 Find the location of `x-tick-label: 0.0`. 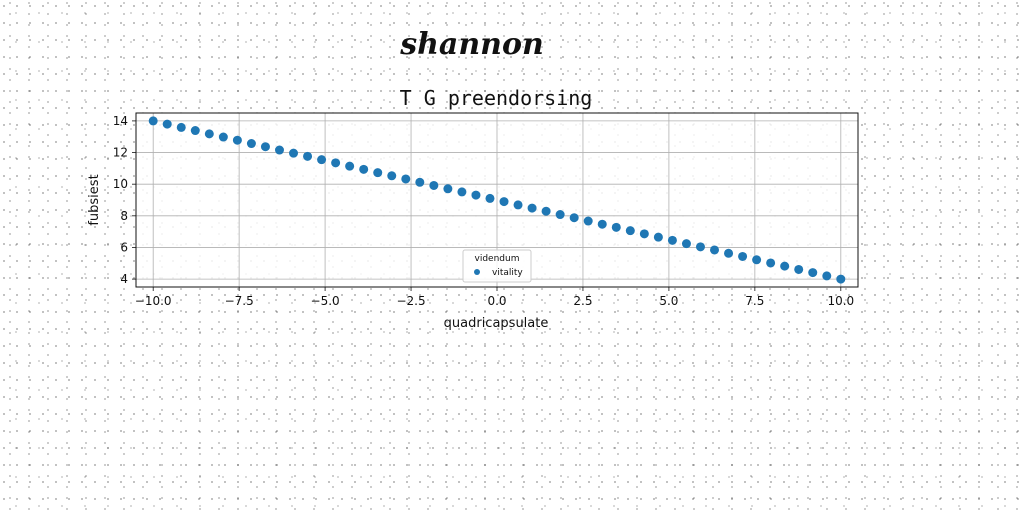

x-tick-label: 0.0 is located at coordinates (496, 301).